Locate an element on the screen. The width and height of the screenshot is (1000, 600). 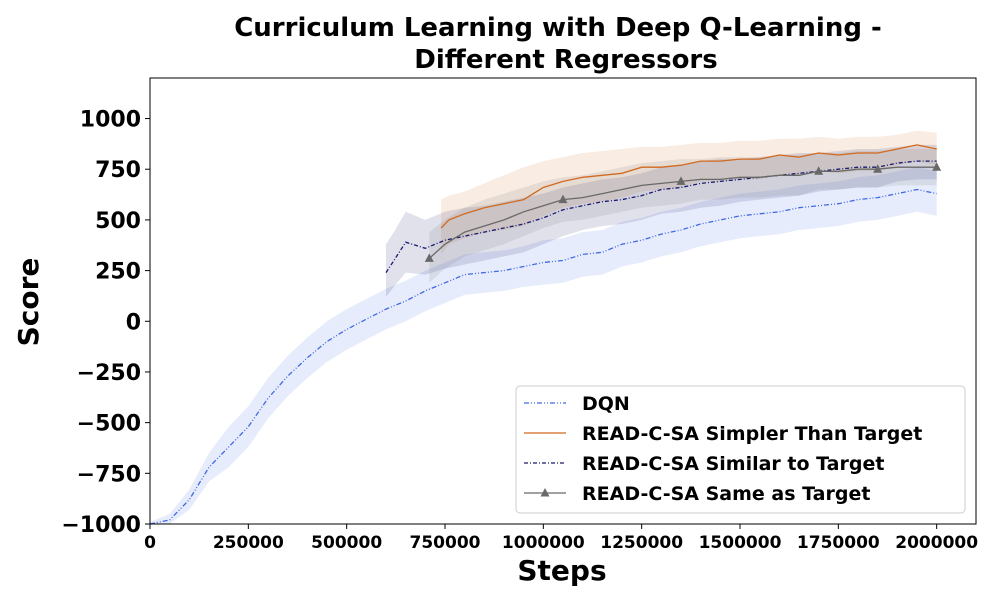
line-read-c-sa-similar-to-target is located at coordinates (661, 216).